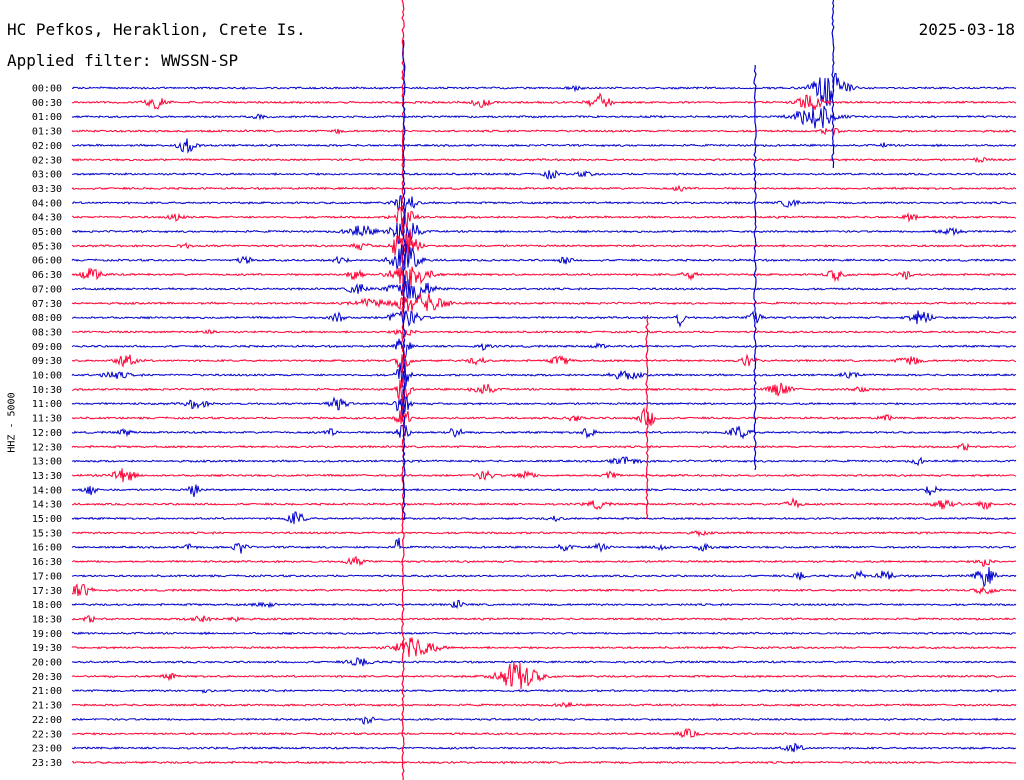 The image size is (1024, 780). What do you see at coordinates (47, 419) in the screenshot?
I see `row-time-label: 11:30` at bounding box center [47, 419].